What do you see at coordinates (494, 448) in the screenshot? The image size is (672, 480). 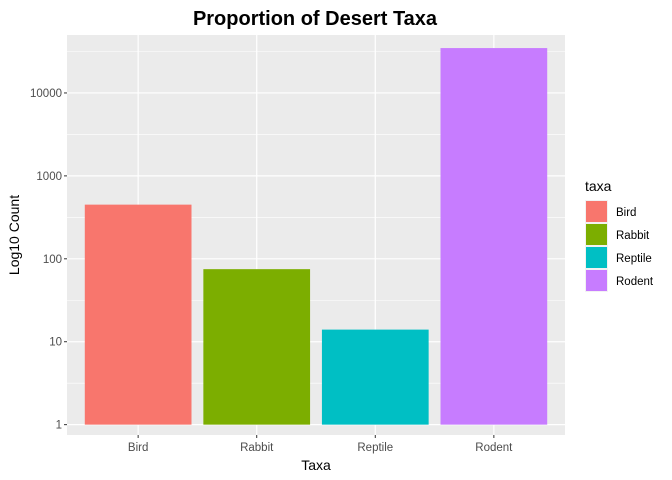 I see `x-tick-label: Rodent` at bounding box center [494, 448].